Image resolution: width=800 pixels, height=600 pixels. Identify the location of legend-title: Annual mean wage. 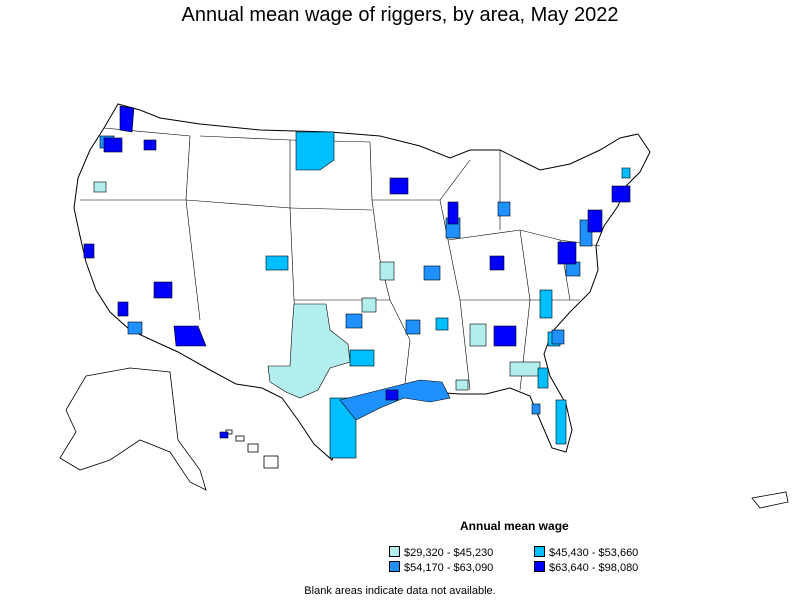
(514, 526).